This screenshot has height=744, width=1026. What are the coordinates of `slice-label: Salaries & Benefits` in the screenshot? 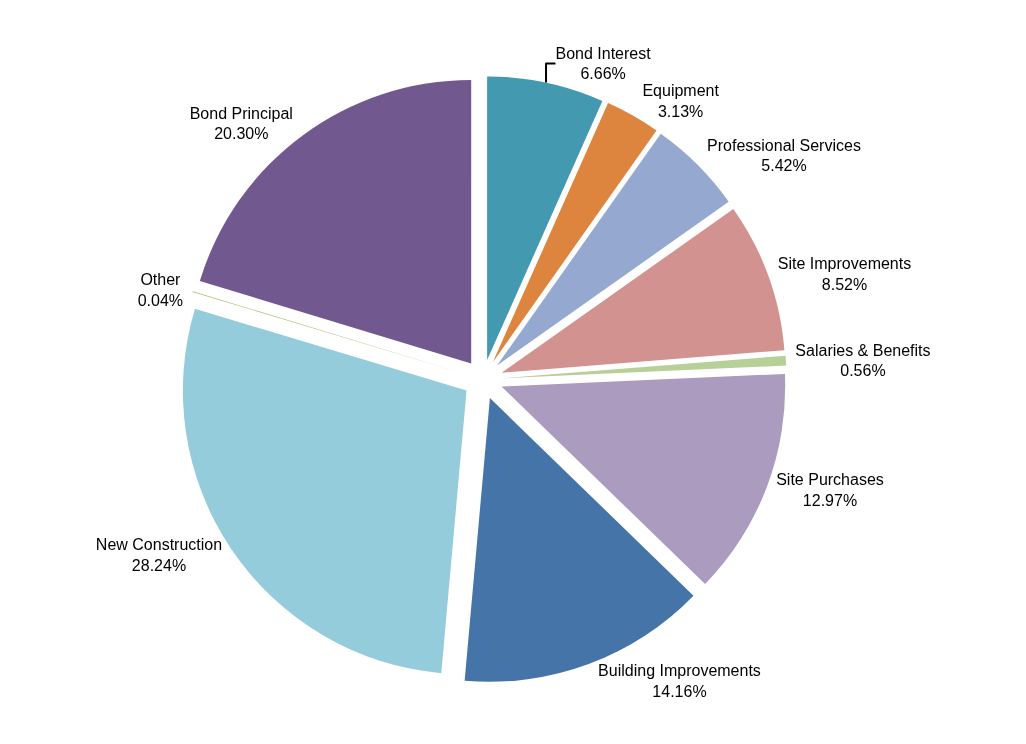 It's located at (863, 350).